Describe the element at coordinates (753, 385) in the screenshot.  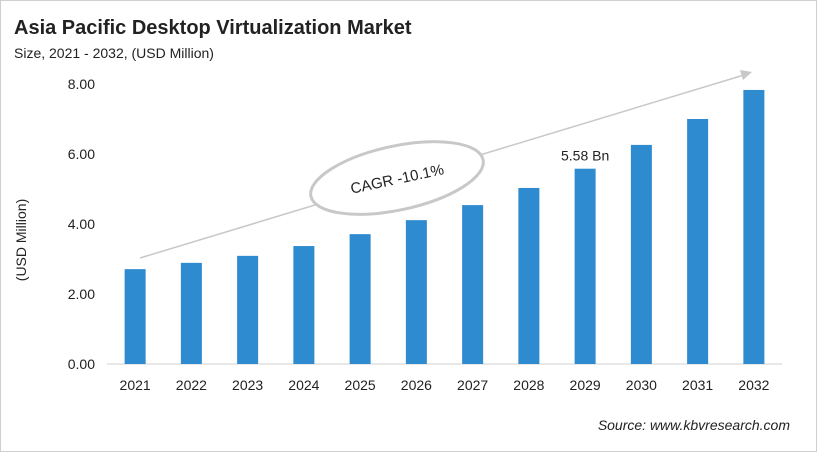
I see `x-tick-label: 2032` at that location.